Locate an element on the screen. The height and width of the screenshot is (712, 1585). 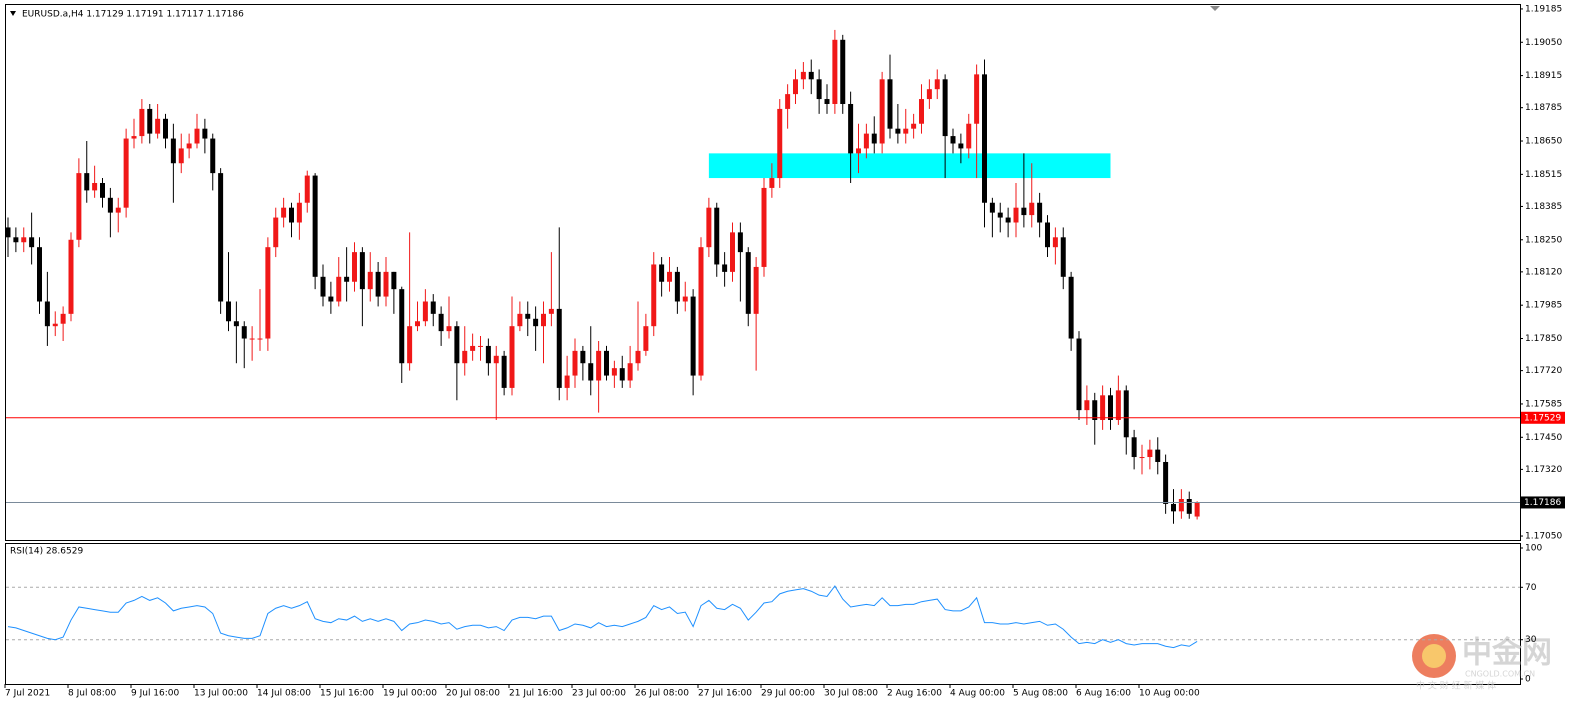
y-tick-label: 1.19050 is located at coordinates (1543, 43).